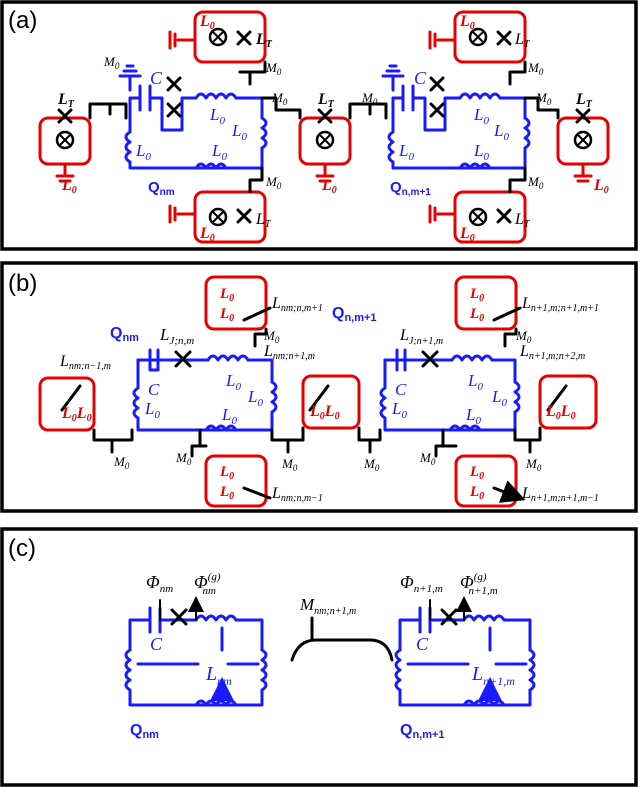 Image resolution: width=639 pixels, height=788 pixels. What do you see at coordinates (493, 675) in the screenshot?
I see `ind-label-c-right: Ln+1,m` at bounding box center [493, 675].